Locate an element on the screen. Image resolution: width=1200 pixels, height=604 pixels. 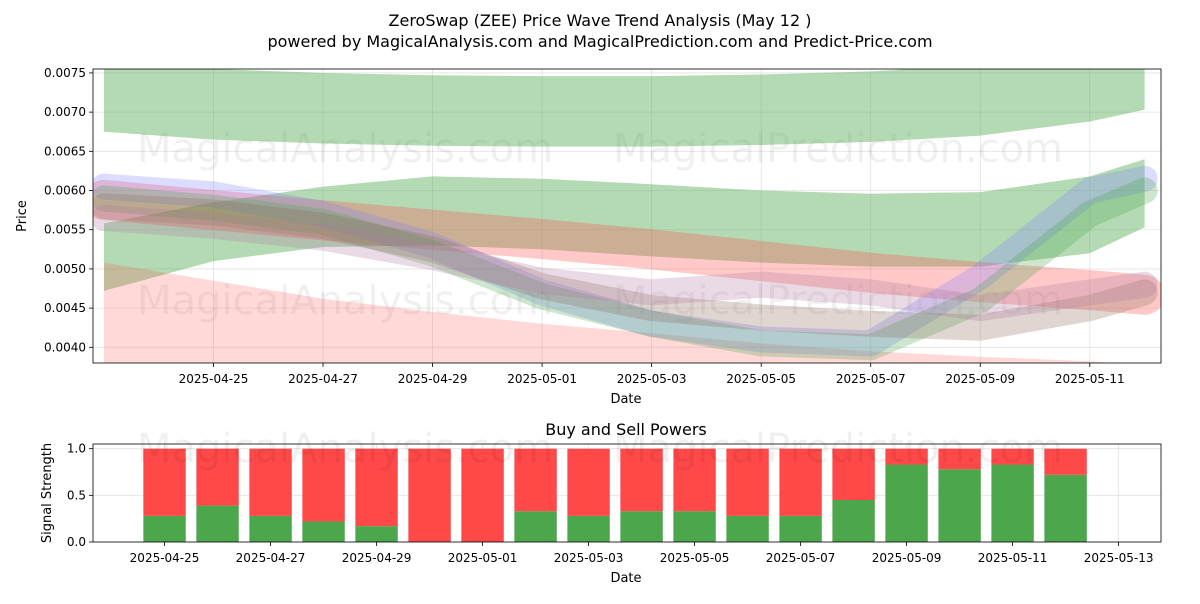
powers-x-tick-label: 2025-04-25 is located at coordinates (165, 558).